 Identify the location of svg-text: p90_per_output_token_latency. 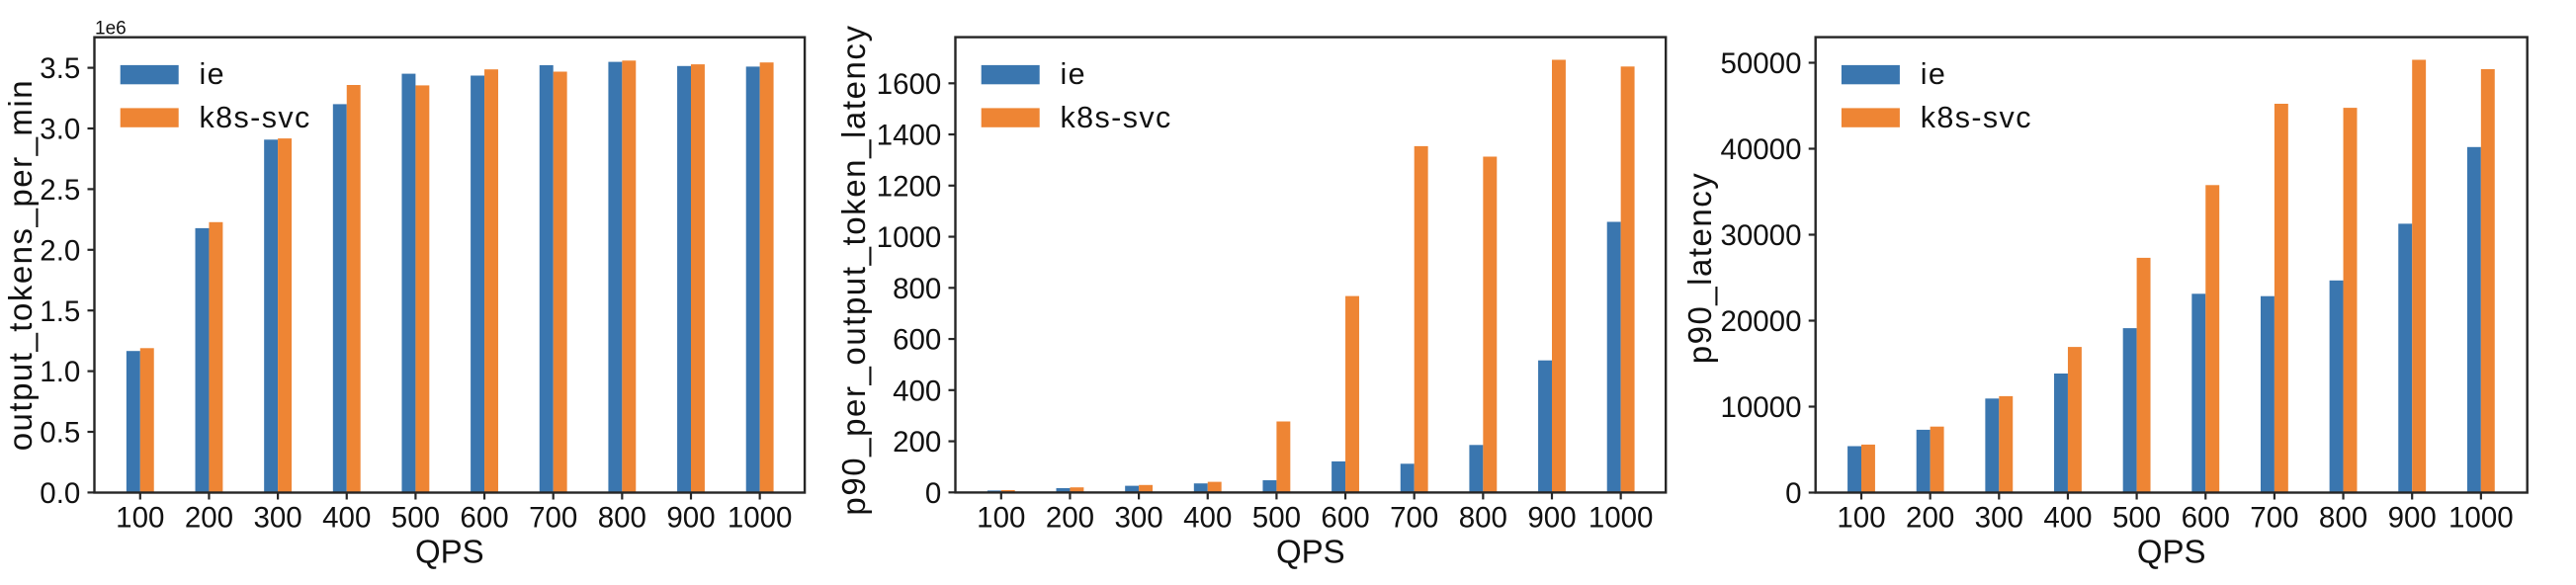
(853, 269).